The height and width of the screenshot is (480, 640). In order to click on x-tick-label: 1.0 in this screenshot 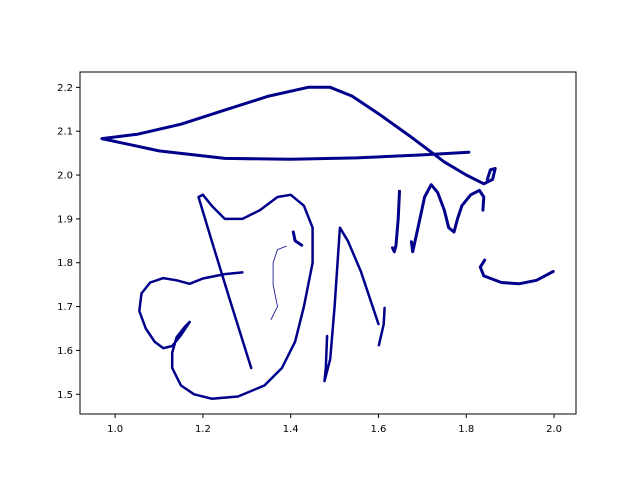, I will do `click(115, 429)`.